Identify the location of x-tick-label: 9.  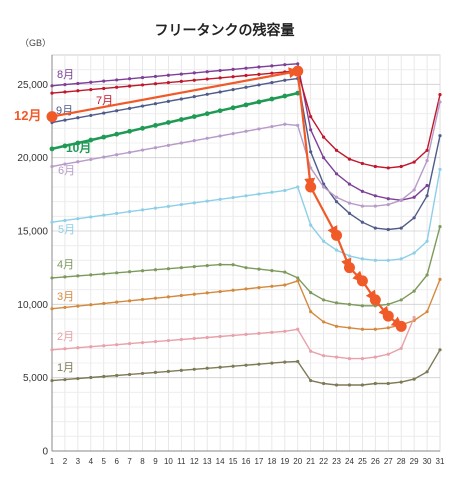
(155, 461).